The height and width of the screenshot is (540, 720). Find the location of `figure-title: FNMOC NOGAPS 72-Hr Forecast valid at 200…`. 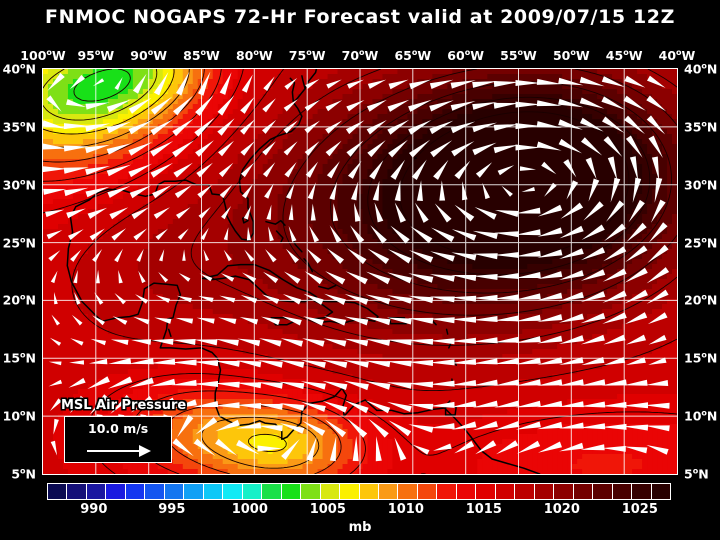

figure-title: FNMOC NOGAPS 72-Hr Forecast valid at 200… is located at coordinates (360, 17).